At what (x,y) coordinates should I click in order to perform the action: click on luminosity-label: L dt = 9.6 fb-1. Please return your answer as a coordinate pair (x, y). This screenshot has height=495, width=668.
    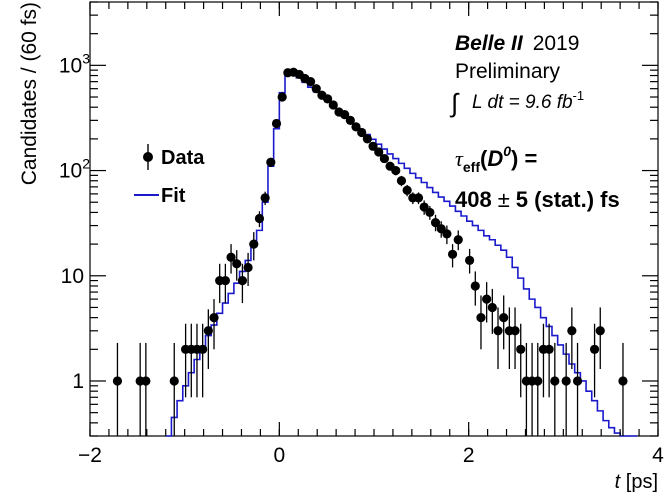
    Looking at the image, I should click on (528, 100).